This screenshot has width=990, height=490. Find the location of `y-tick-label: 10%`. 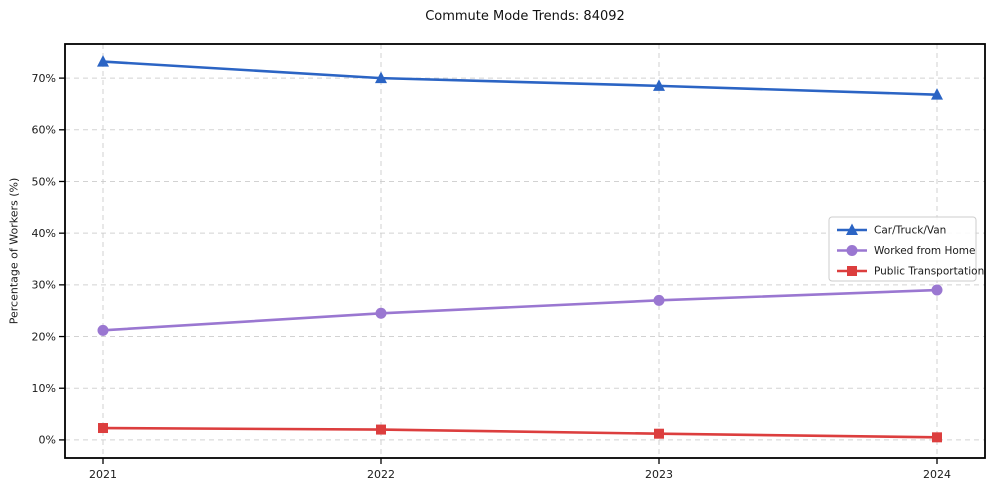

y-tick-label: 10% is located at coordinates (44, 388).